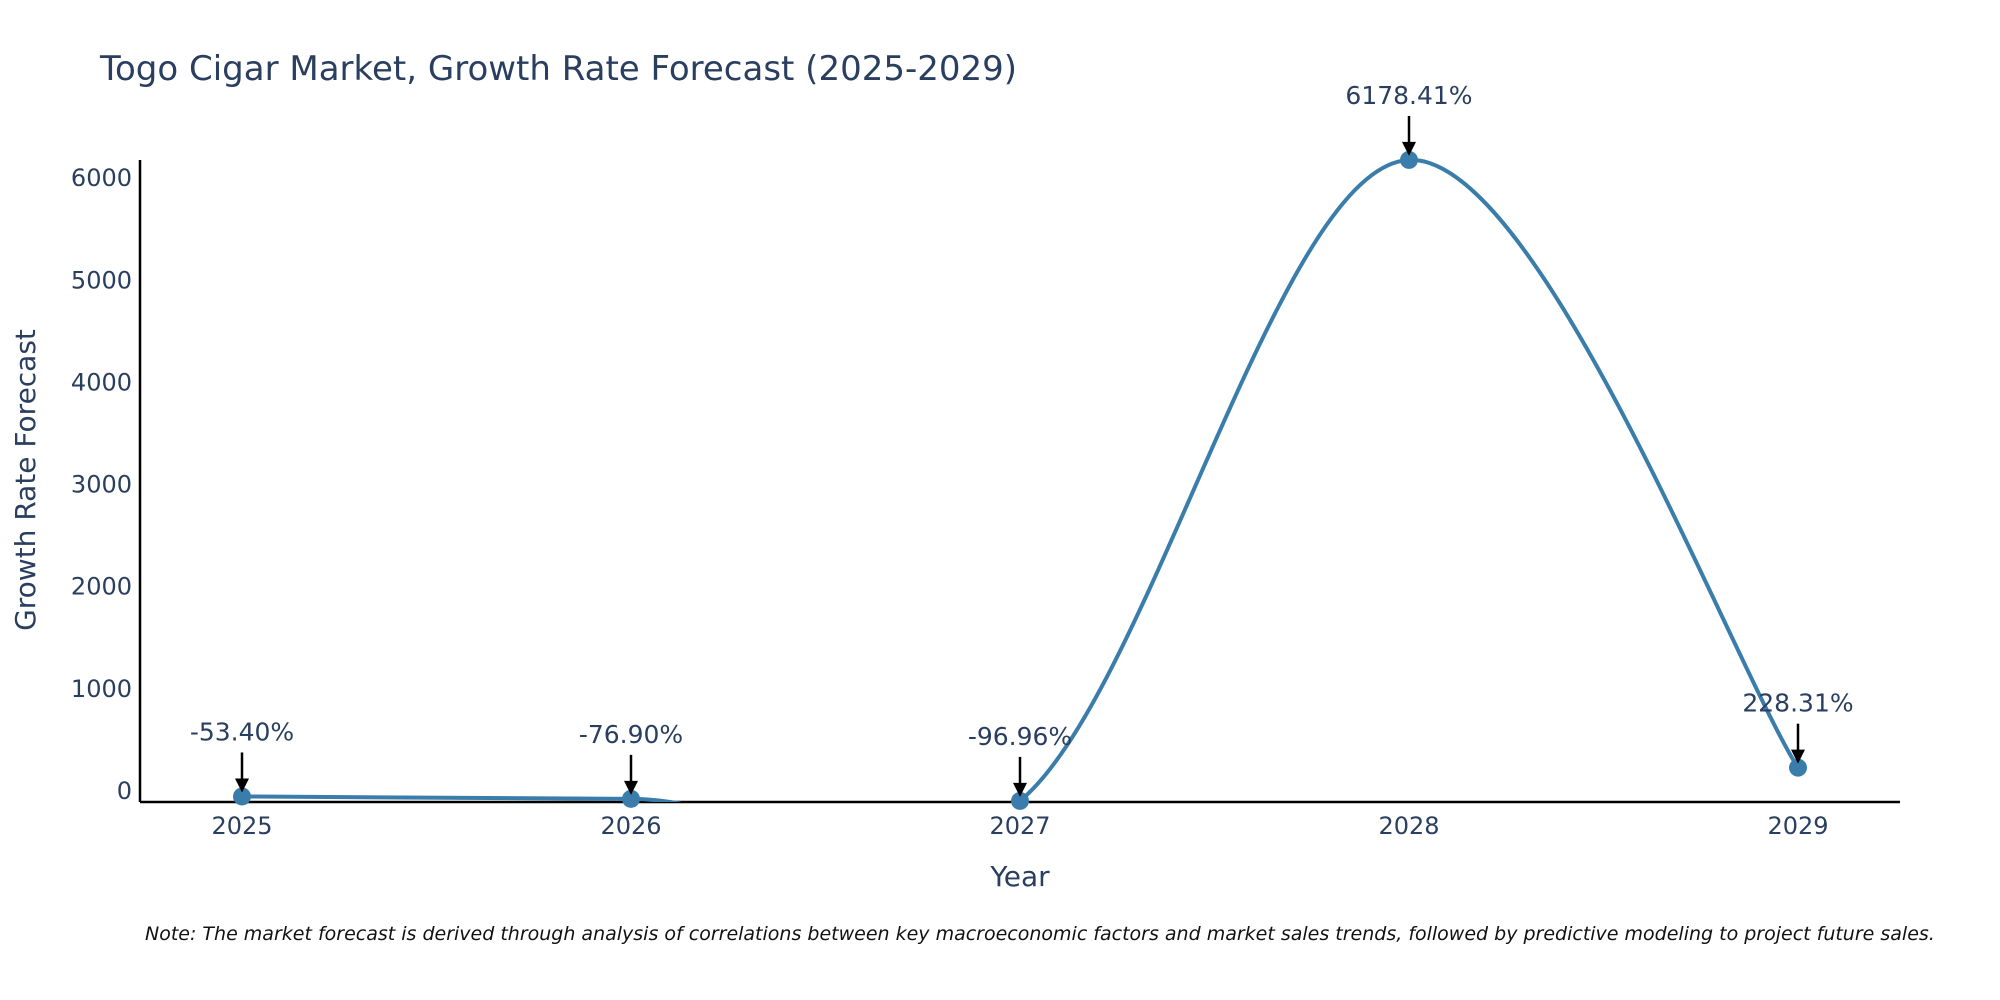 This screenshot has height=1000, width=2000. Describe the element at coordinates (101, 178) in the screenshot. I see `y-tick-label: 6000` at that location.